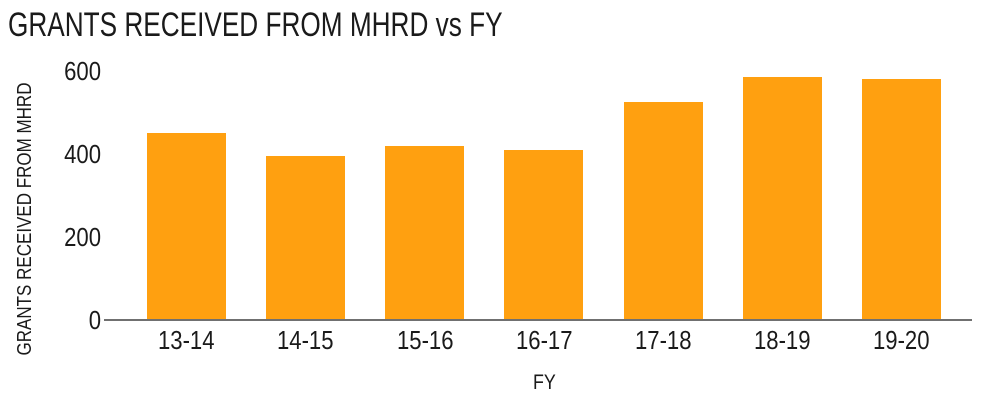  Describe the element at coordinates (82, 71) in the screenshot. I see `y-tick-label: 600` at that location.